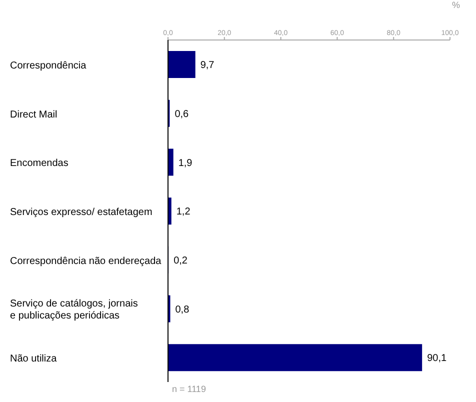 This screenshot has width=476, height=402. What do you see at coordinates (34, 359) in the screenshot?
I see `y-tick-label: Não utiliza` at bounding box center [34, 359].